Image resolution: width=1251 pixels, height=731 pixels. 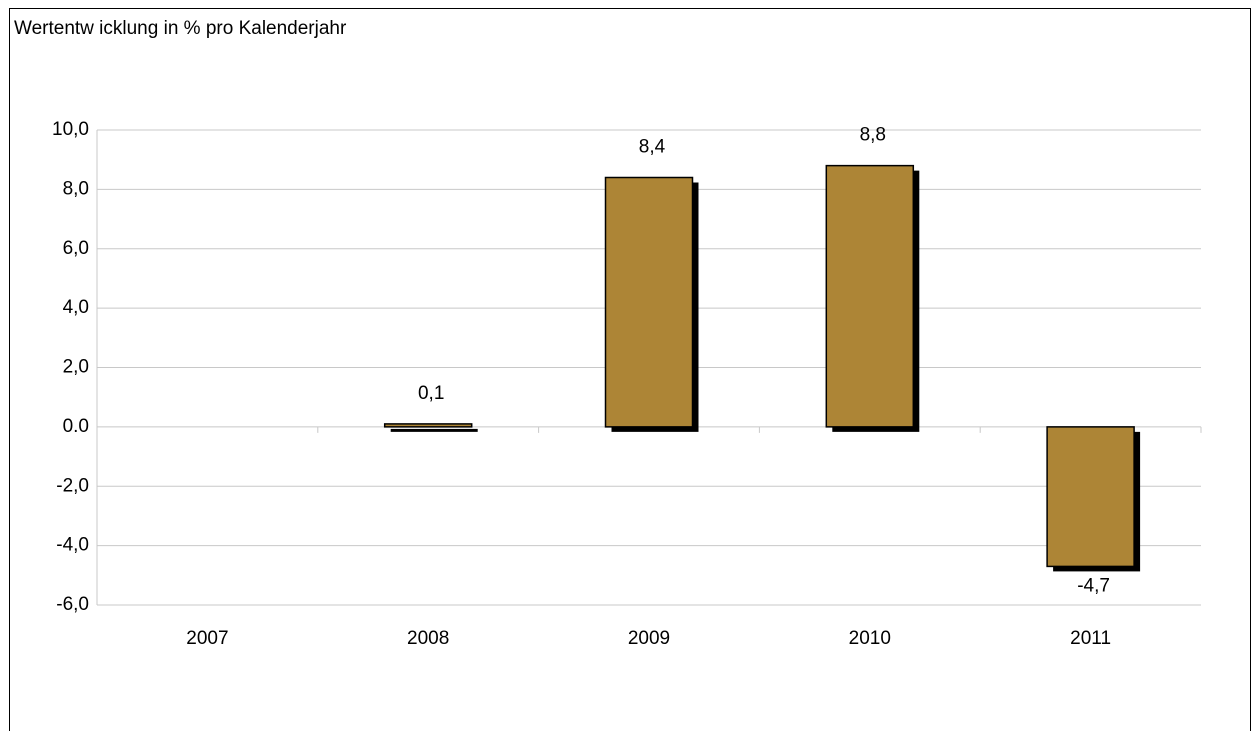 What do you see at coordinates (431, 393) in the screenshot?
I see `value-label: 0,1` at bounding box center [431, 393].